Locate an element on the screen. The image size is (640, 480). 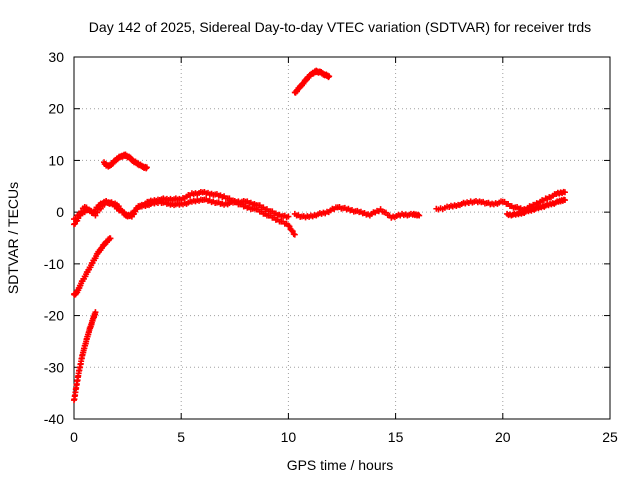
y-tick-label: -20 is located at coordinates (54, 316).